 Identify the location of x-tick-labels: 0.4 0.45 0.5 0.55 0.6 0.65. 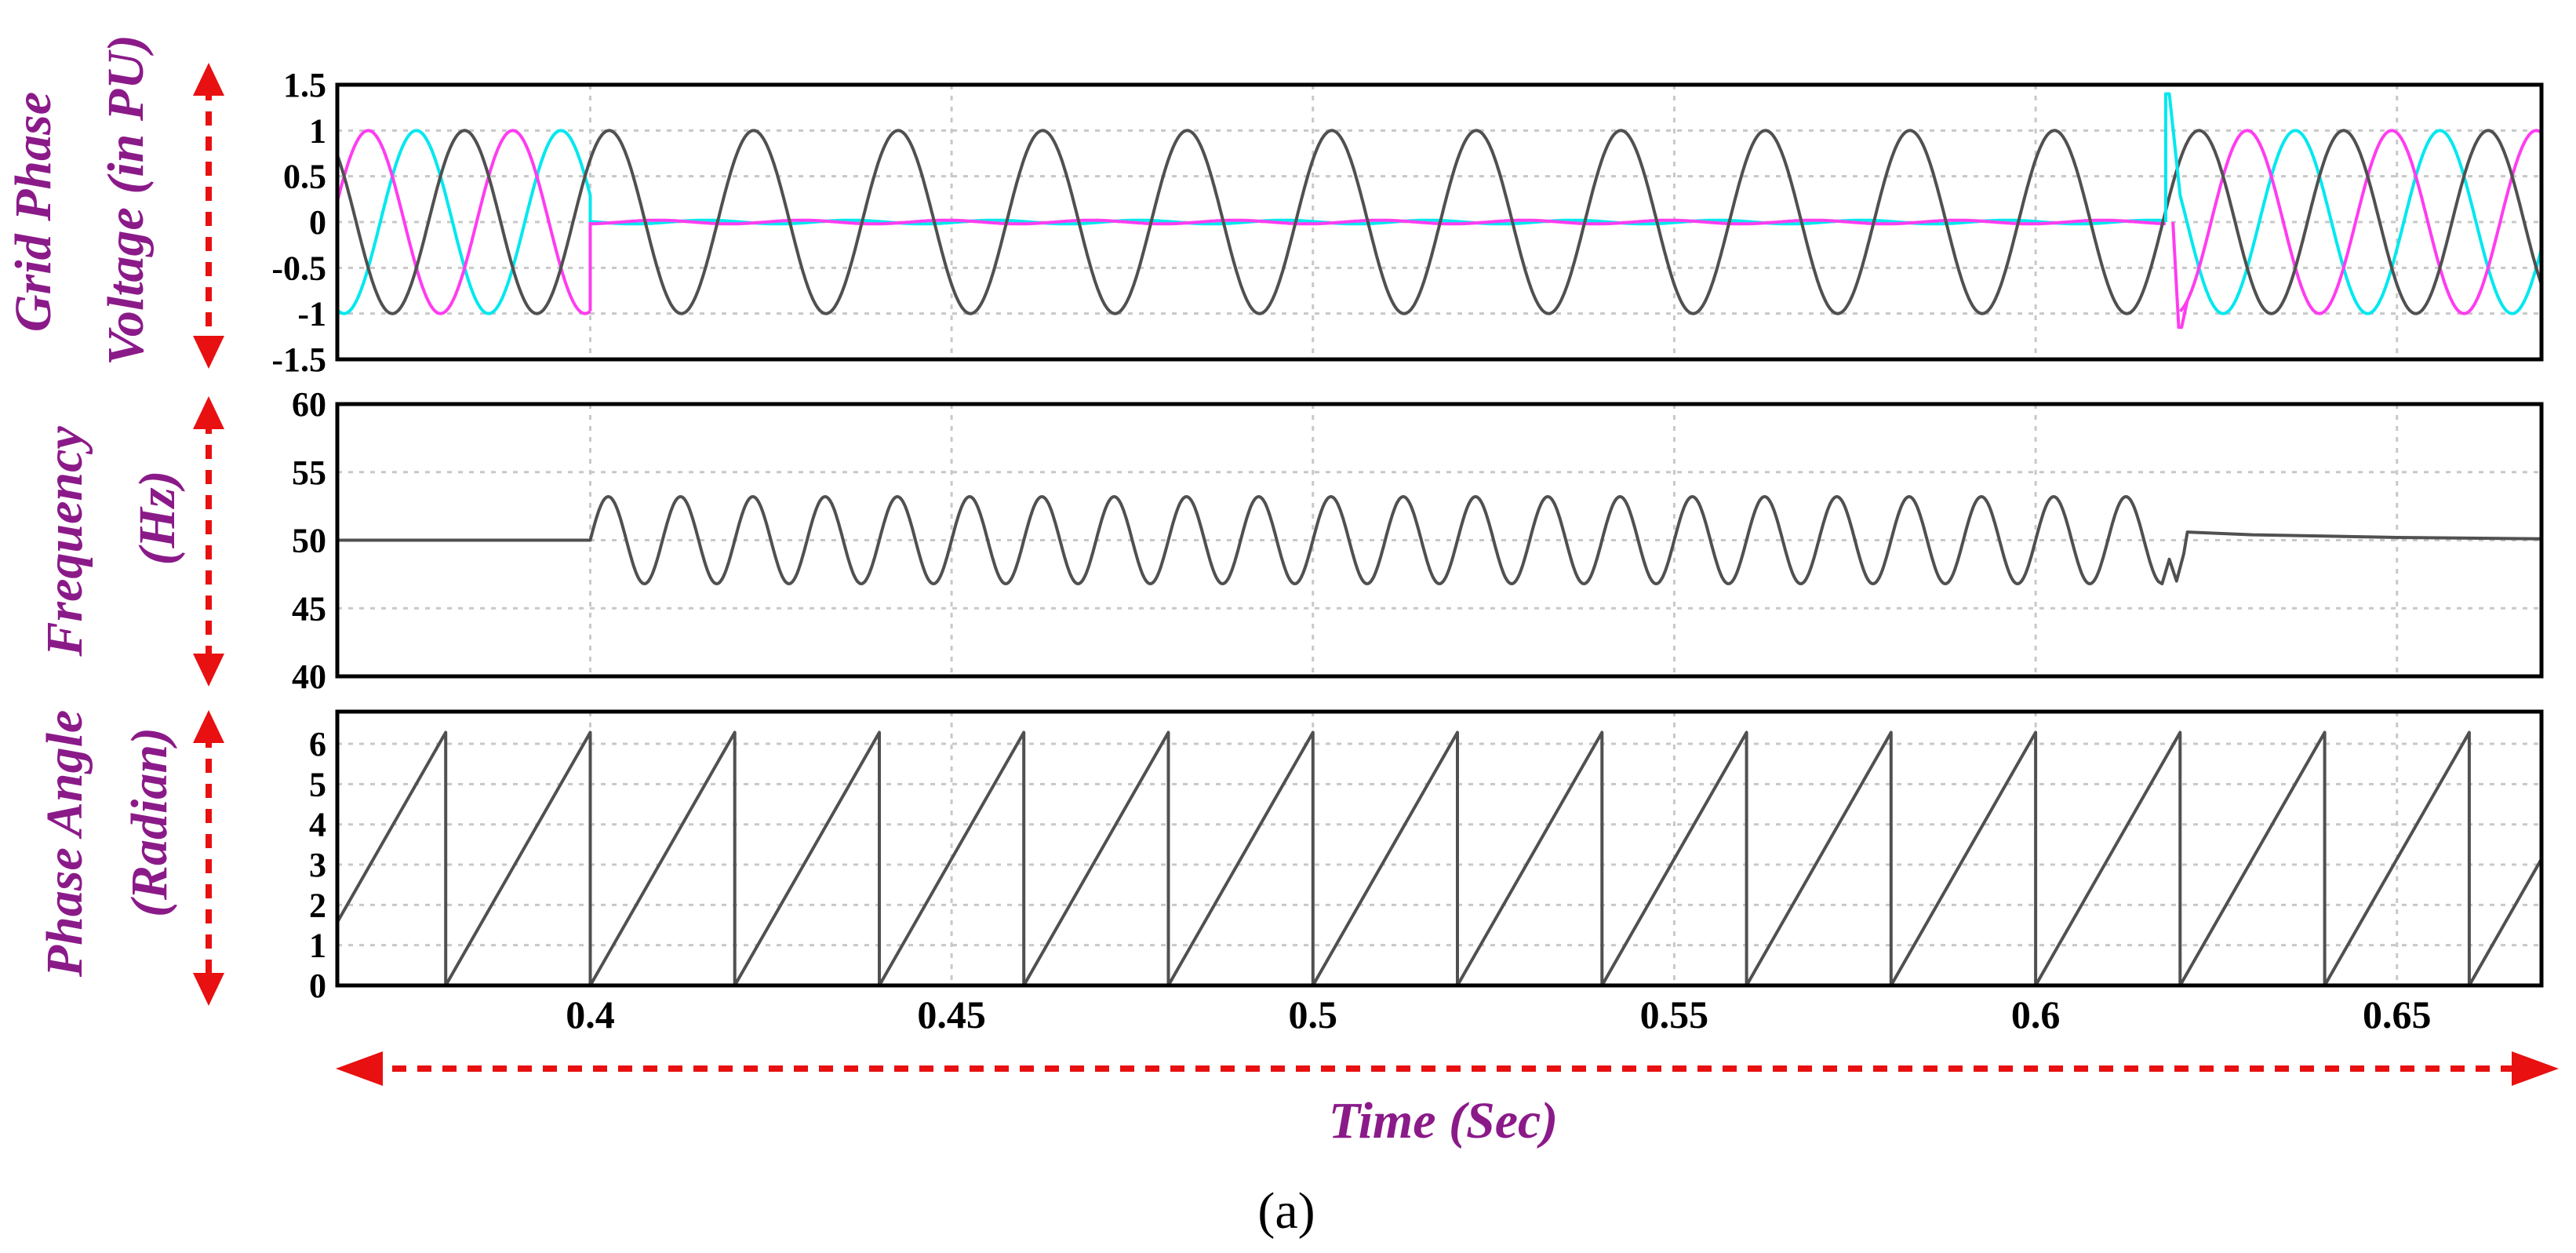
(1498, 1015).